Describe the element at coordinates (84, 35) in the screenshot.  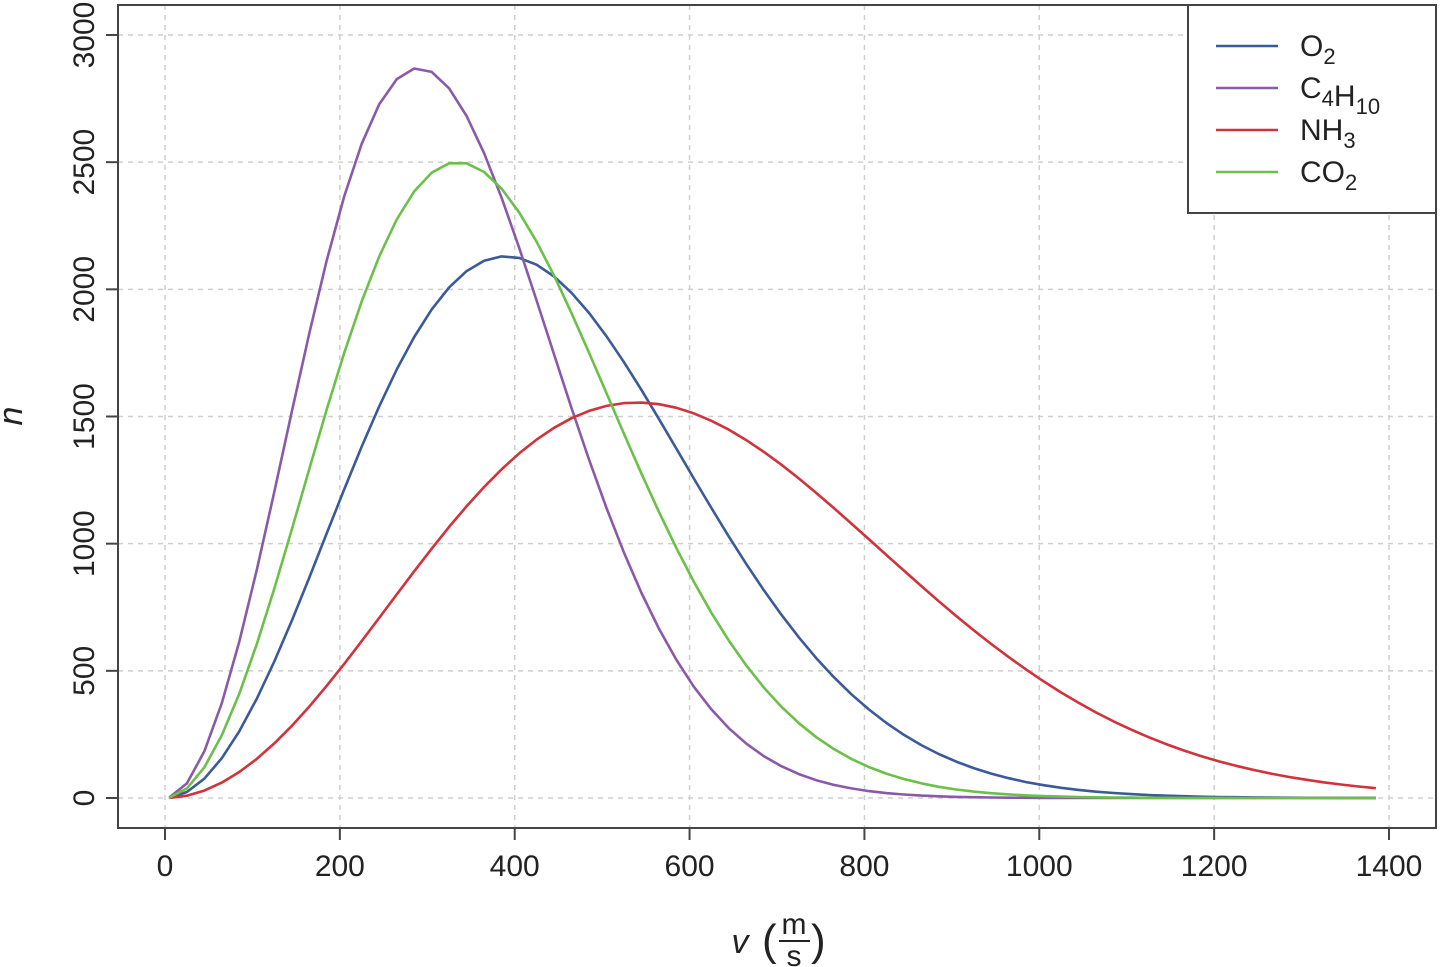
I see `y-tick-label: 3000` at that location.